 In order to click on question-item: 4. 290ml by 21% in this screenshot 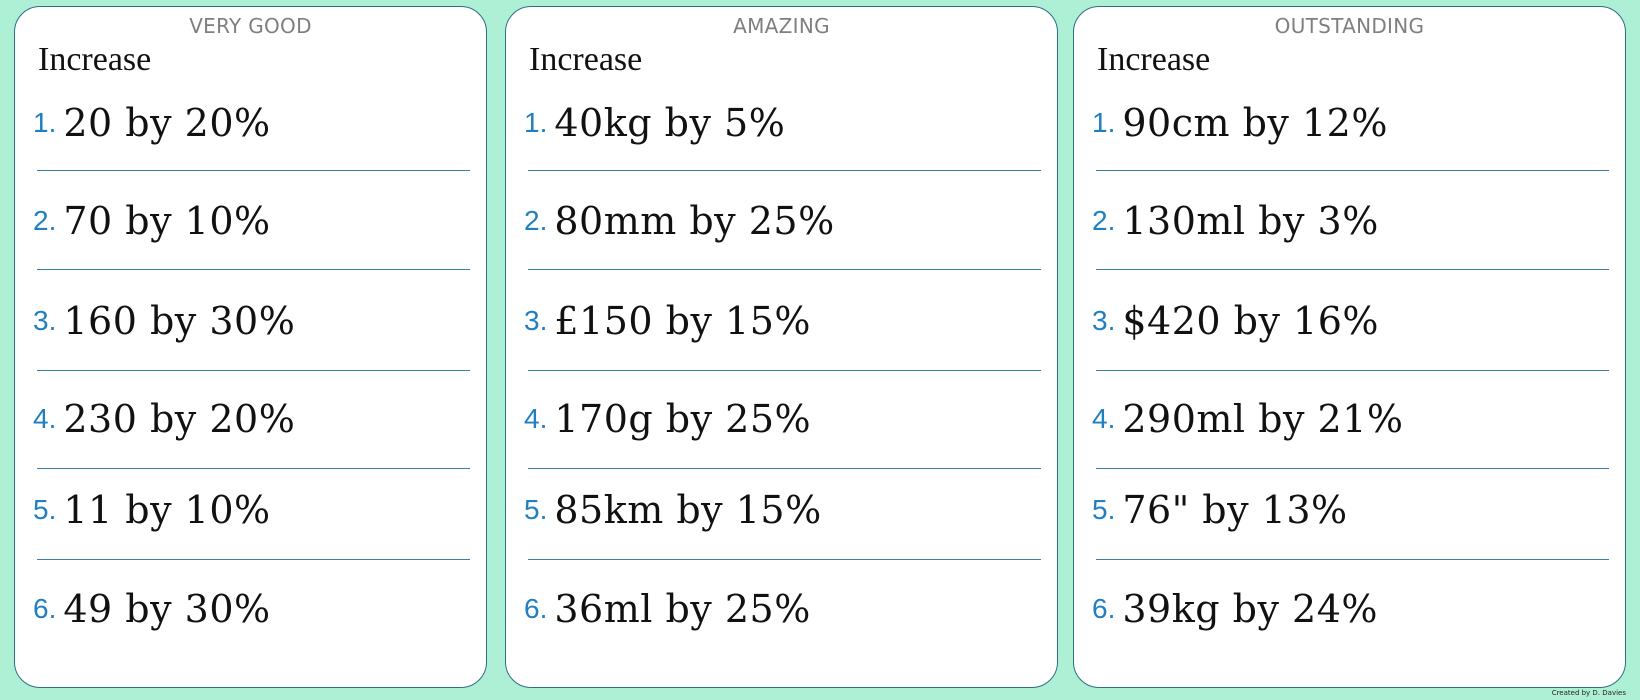, I will do `click(1248, 419)`.